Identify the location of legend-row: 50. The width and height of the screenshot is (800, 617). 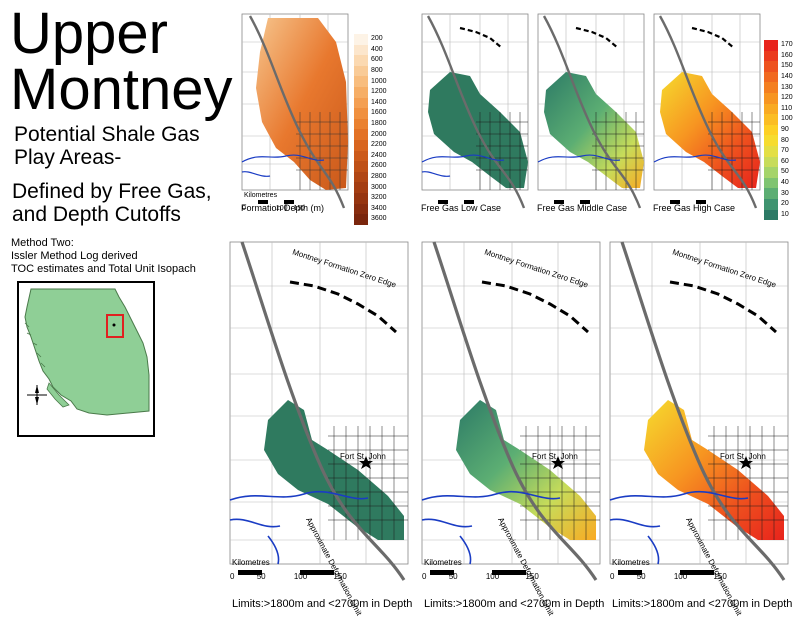
(778, 172).